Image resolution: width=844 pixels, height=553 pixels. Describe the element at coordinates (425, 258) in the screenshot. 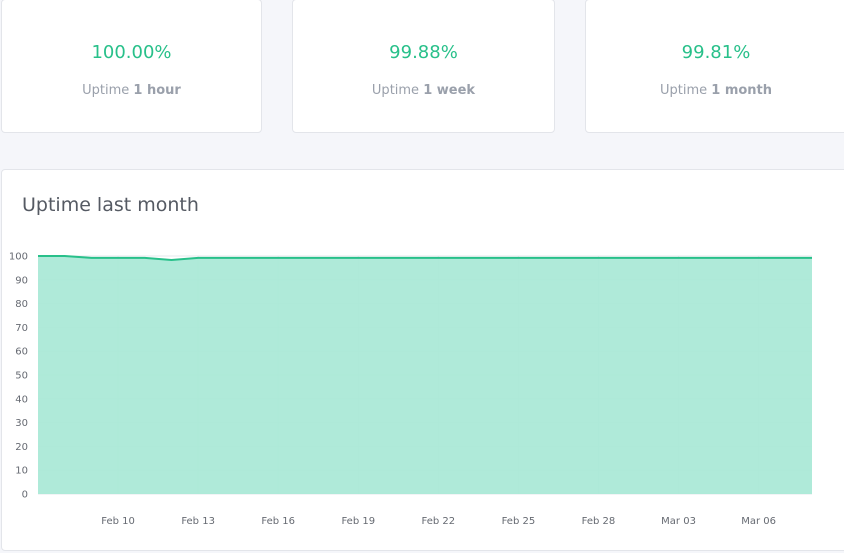

I see `uptime-line` at that location.